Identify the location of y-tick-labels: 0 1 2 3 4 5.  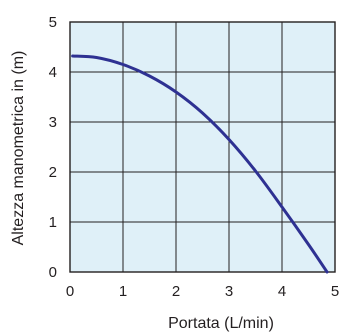
(53, 147).